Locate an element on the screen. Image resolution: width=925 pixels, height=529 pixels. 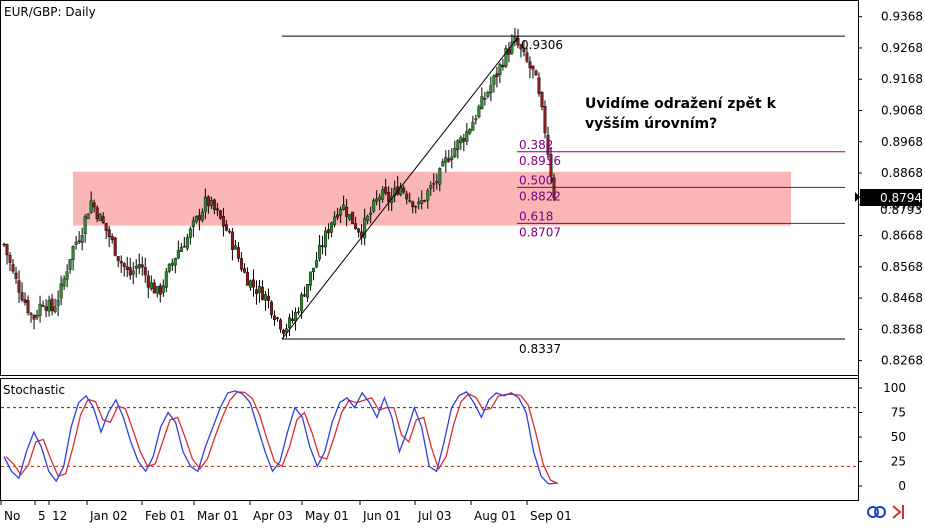
time-tick-label: Apr 03 is located at coordinates (273, 516).